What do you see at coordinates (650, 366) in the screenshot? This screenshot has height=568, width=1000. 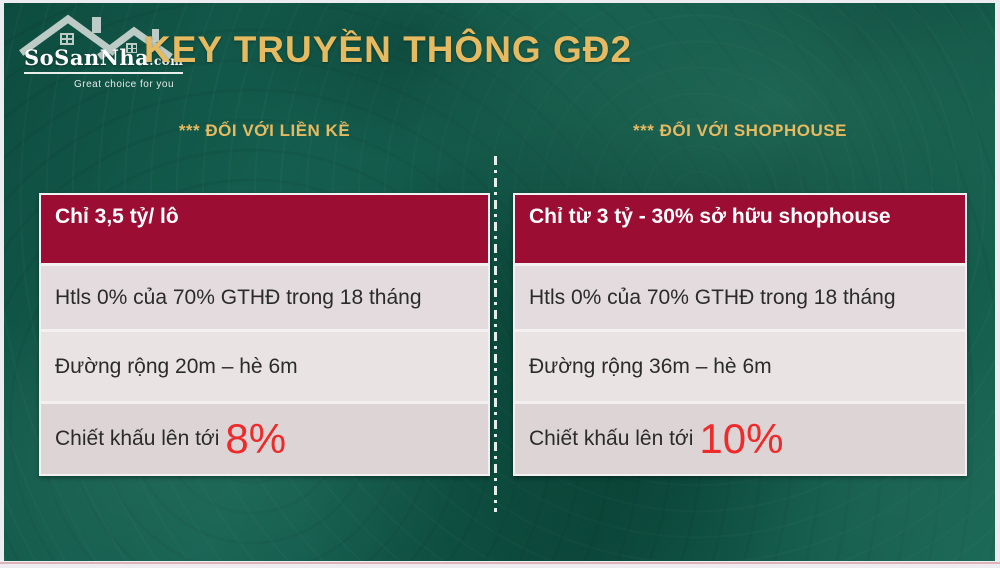 I see `row-text: Đường rộng 36m – hè 6m` at bounding box center [650, 366].